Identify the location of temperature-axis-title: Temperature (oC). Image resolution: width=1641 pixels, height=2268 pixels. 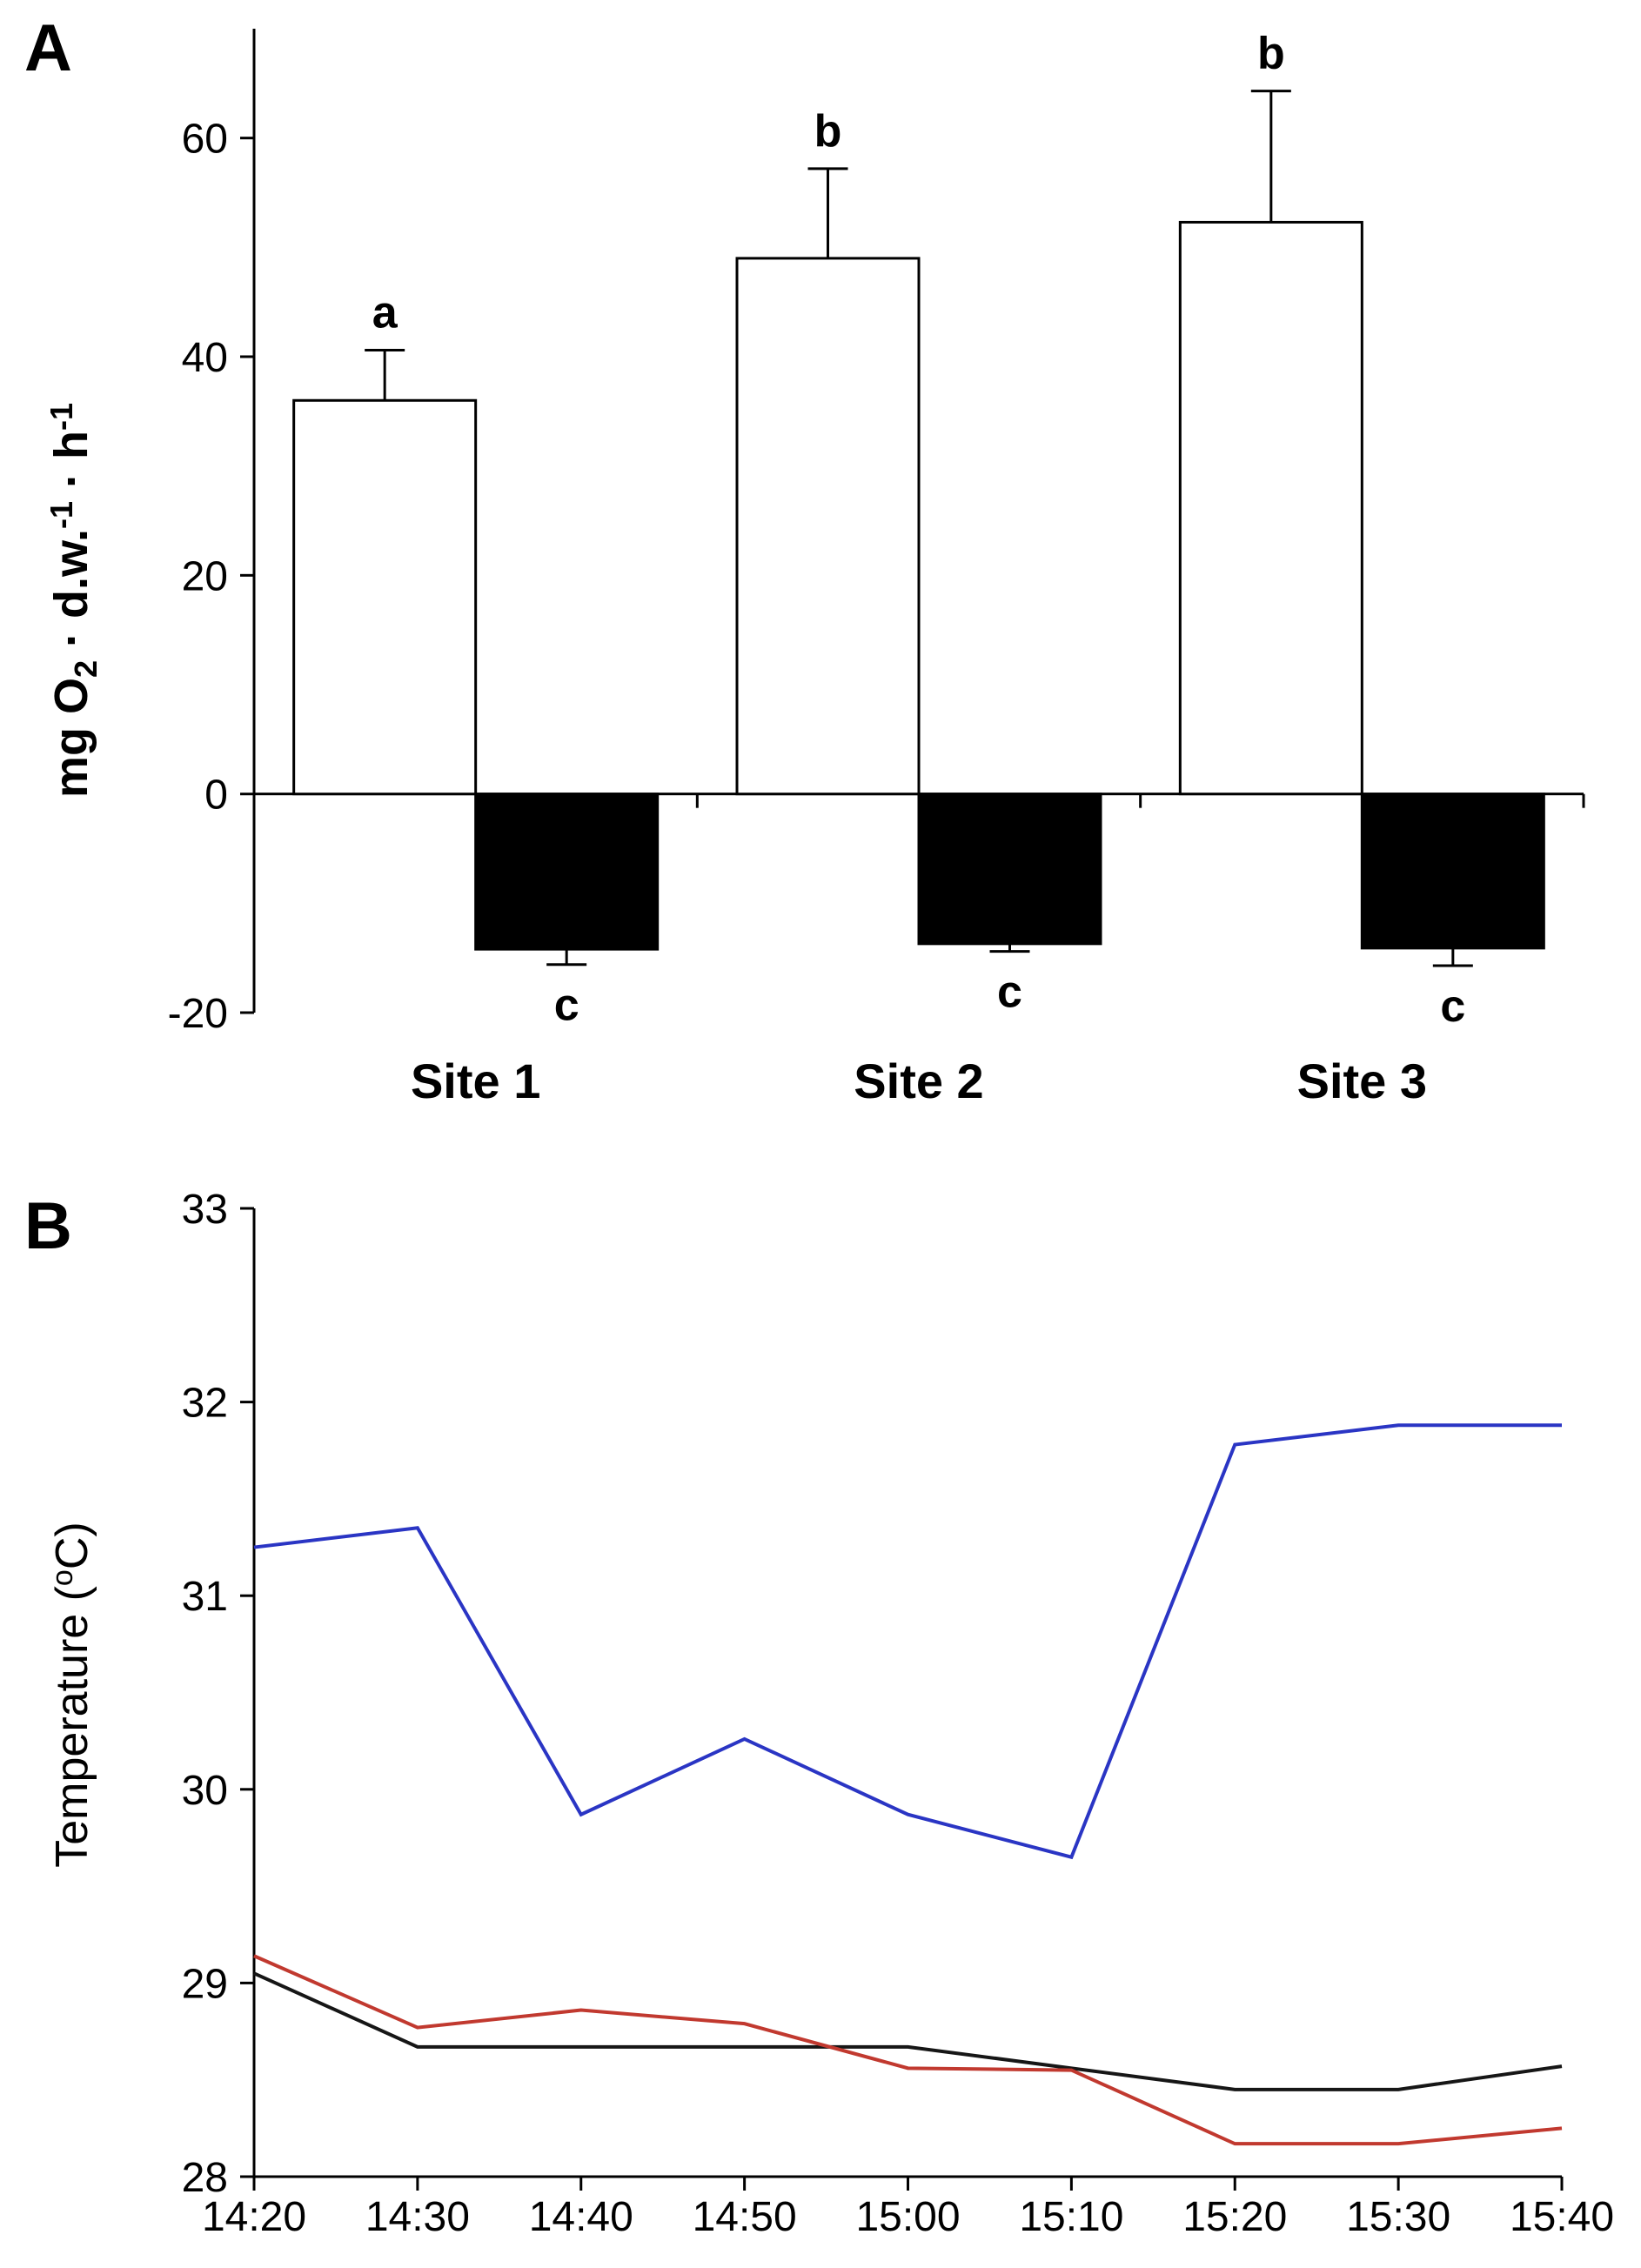
(71, 1695).